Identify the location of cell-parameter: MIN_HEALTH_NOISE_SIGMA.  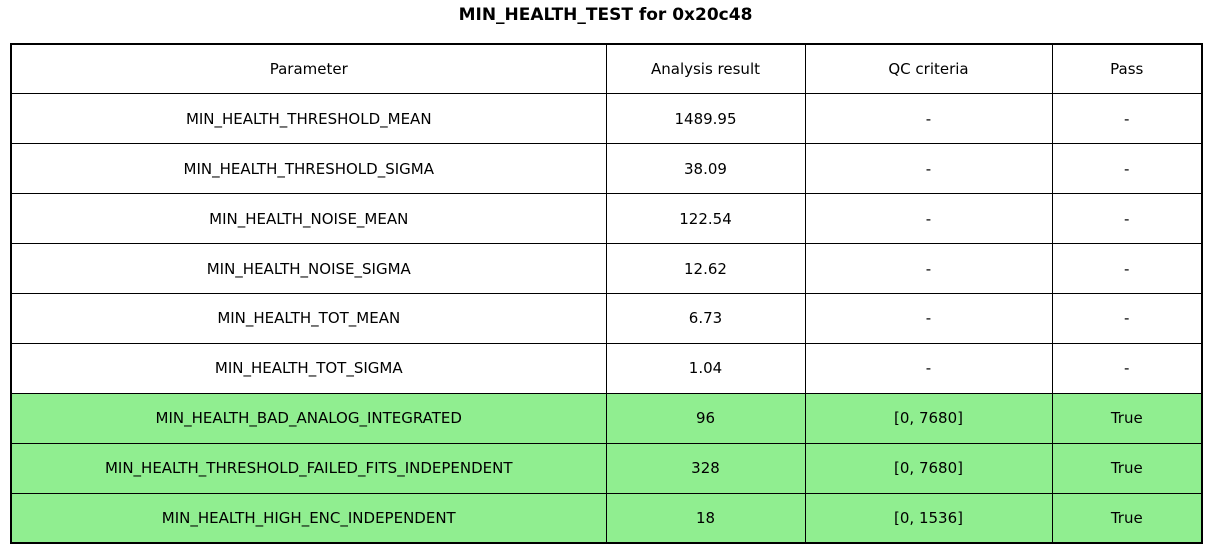
(308, 268).